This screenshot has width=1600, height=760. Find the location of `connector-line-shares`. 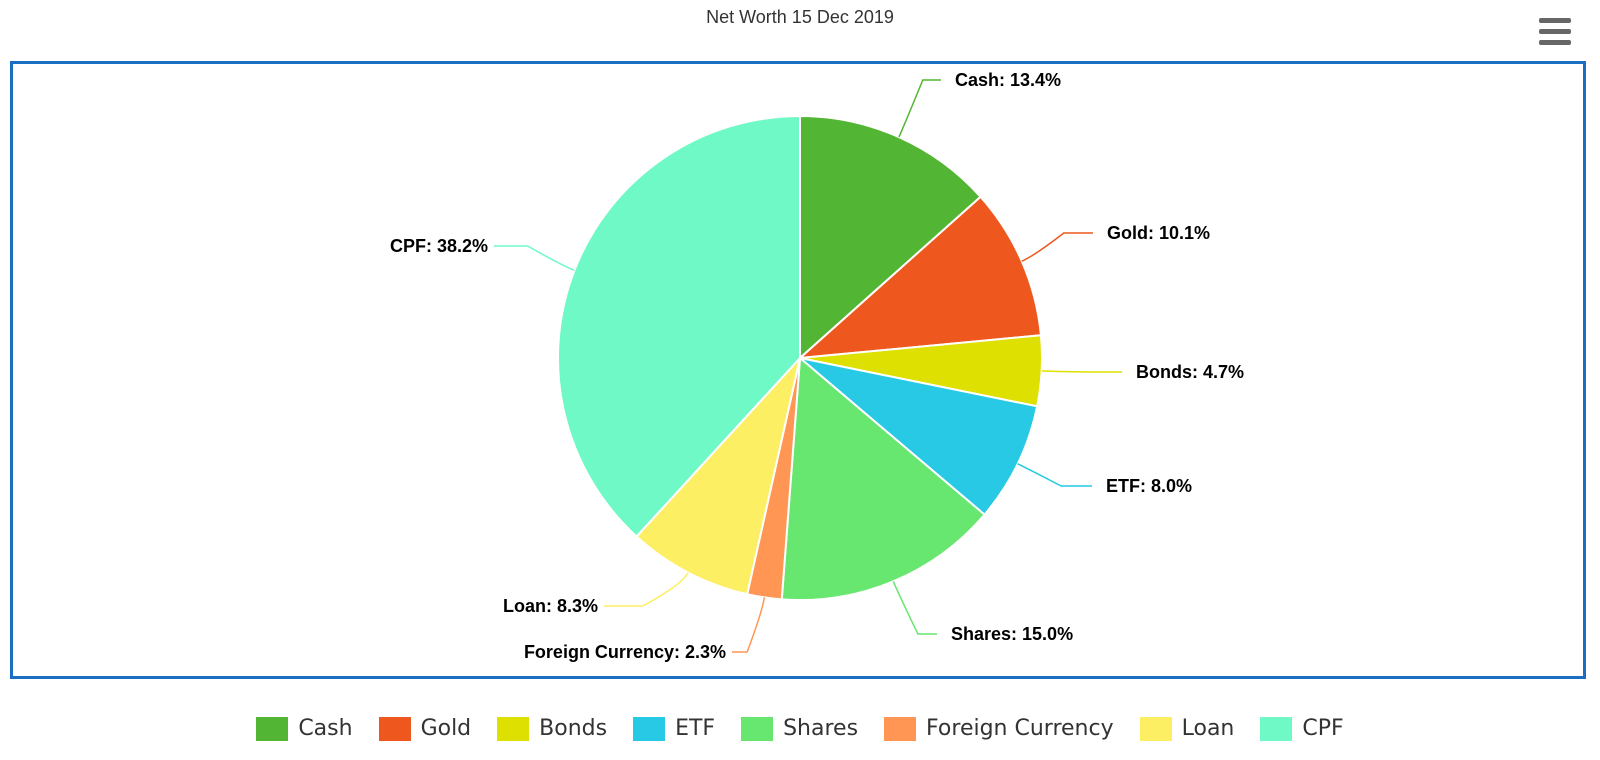

connector-line-shares is located at coordinates (914, 608).